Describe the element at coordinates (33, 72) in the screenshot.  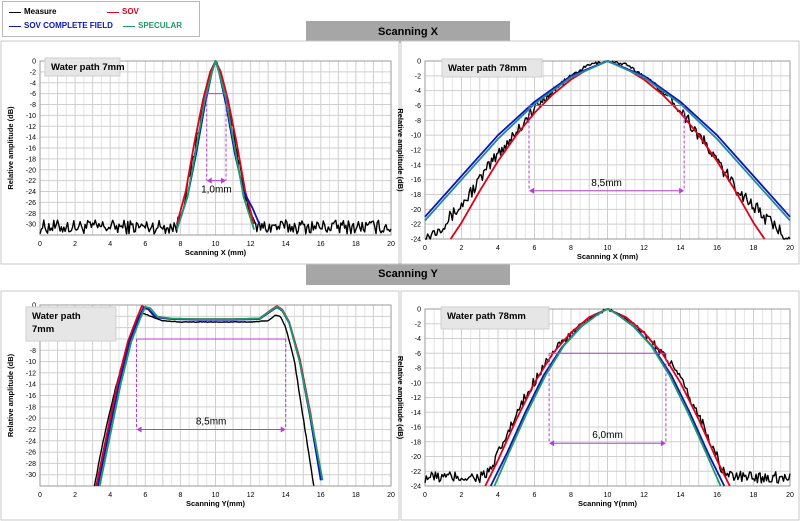
I see `y-tick-label: -2` at that location.